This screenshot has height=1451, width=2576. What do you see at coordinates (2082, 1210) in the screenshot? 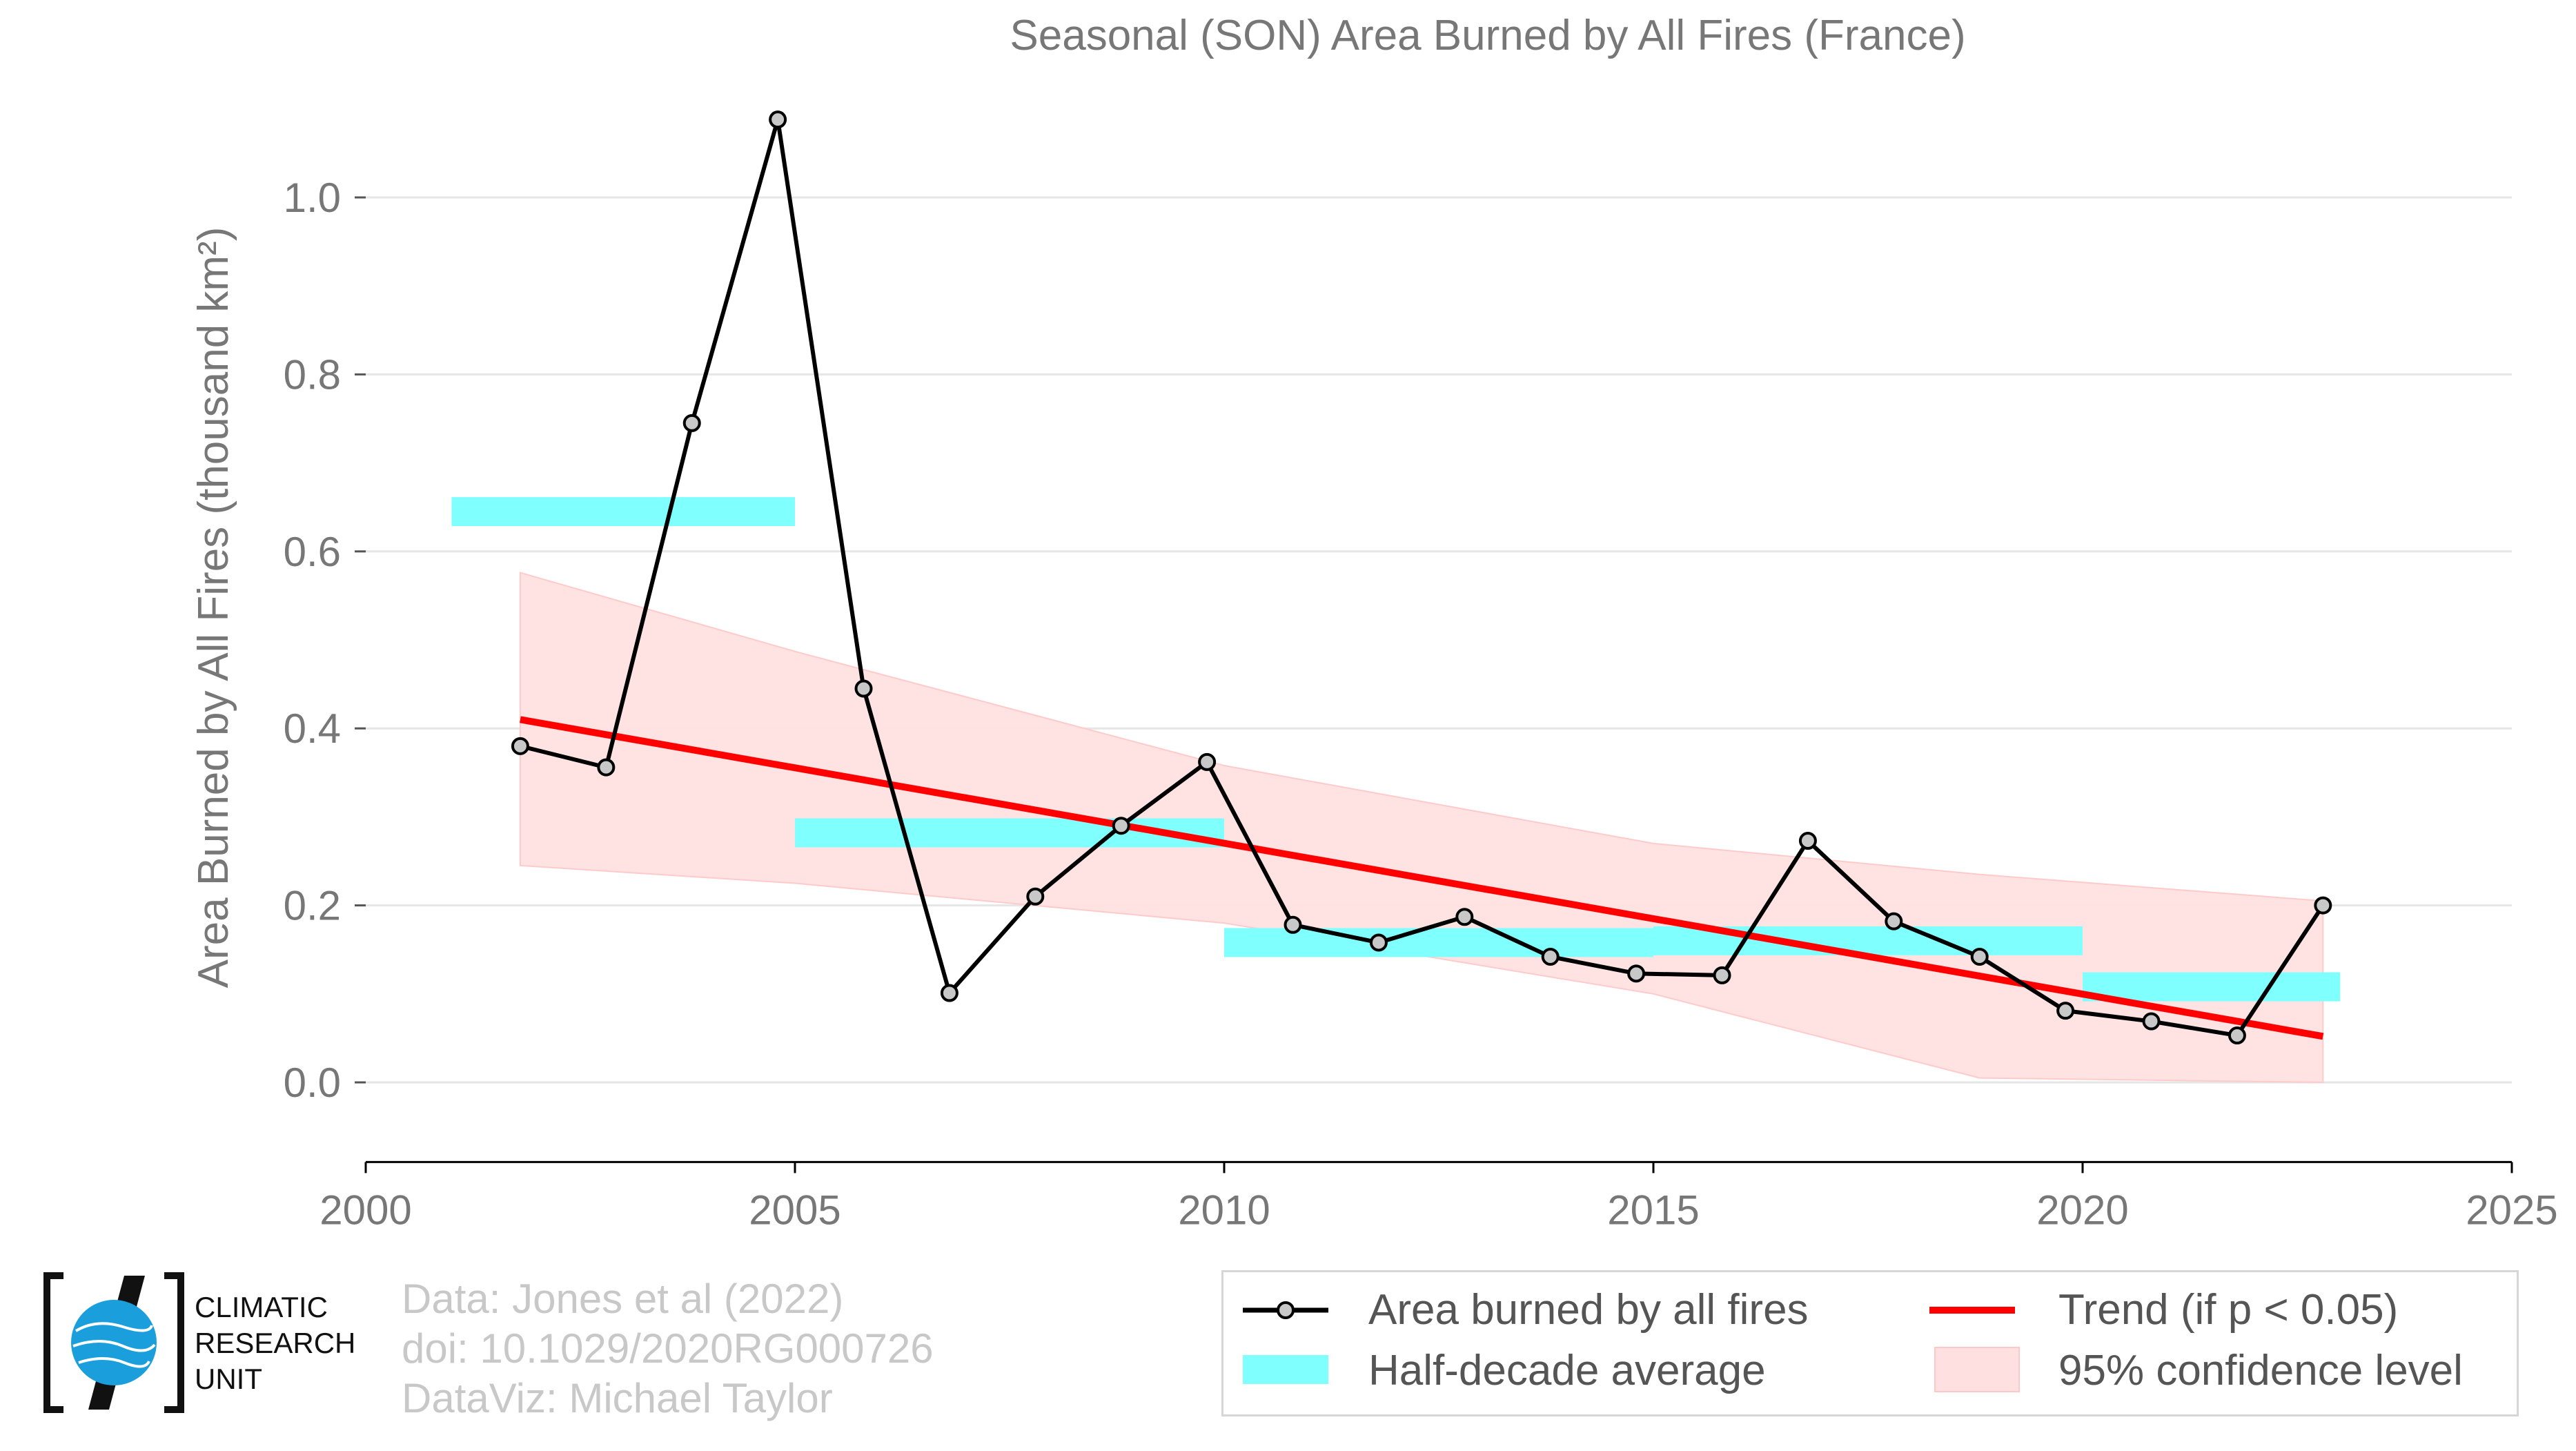
I see `x-tick-label: 2020` at bounding box center [2082, 1210].